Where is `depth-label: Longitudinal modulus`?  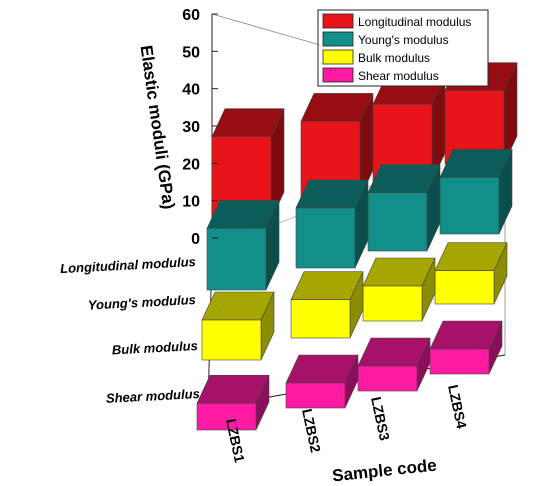 depth-label: Longitudinal modulus is located at coordinates (128, 265).